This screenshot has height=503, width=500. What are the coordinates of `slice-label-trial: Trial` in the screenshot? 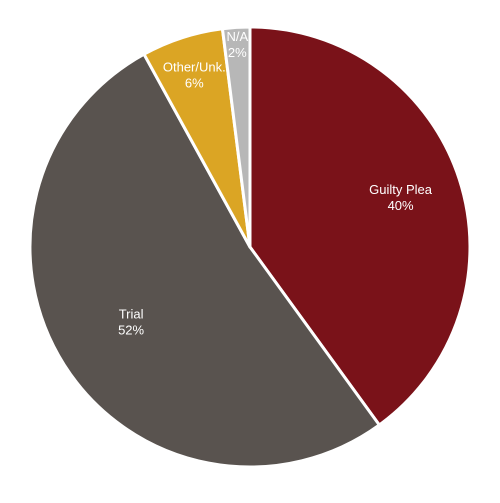 It's located at (131, 313).